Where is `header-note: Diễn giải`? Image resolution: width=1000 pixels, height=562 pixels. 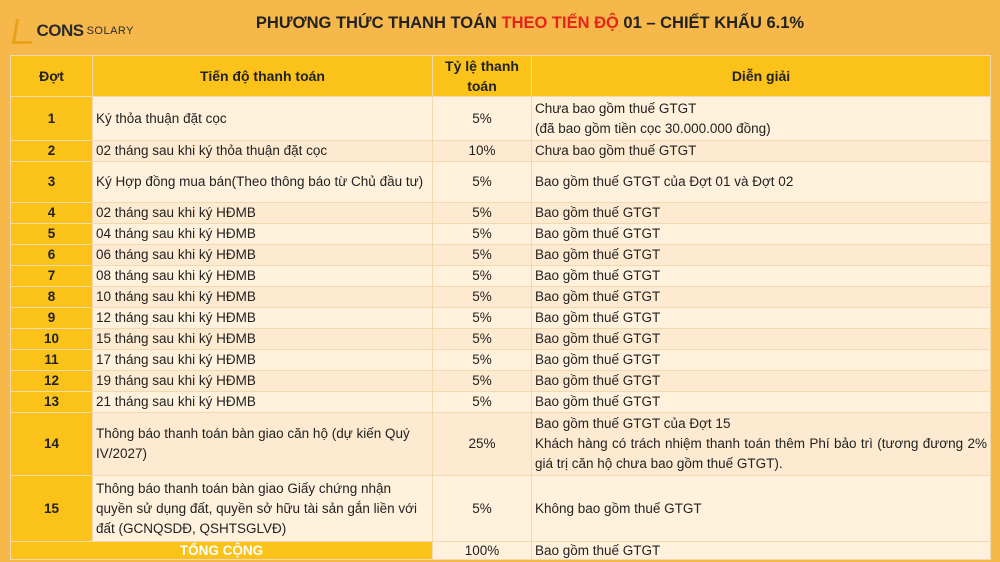
header-note: Diễn giải is located at coordinates (761, 76).